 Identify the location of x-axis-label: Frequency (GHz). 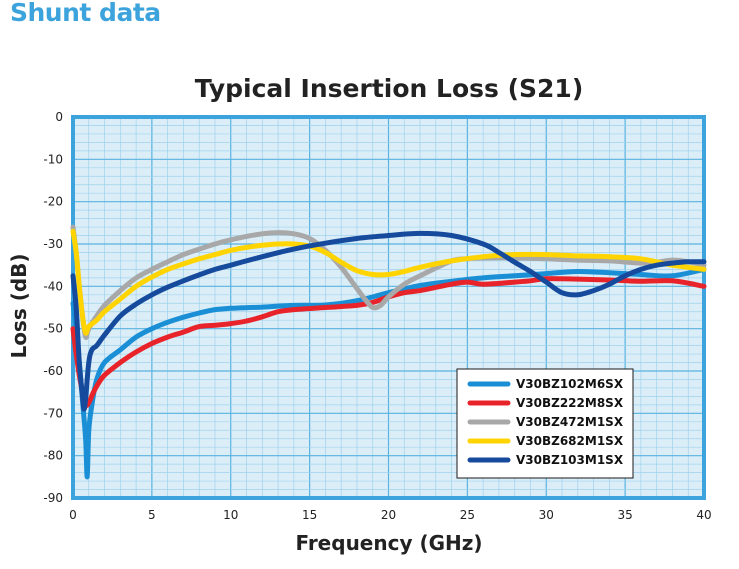
(388, 543).